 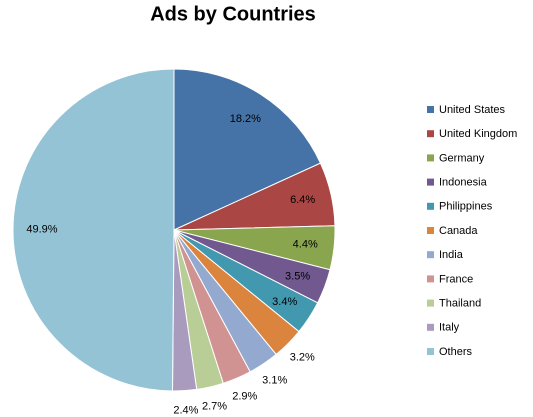 I want to click on legend-label: United States, so click(x=472, y=110).